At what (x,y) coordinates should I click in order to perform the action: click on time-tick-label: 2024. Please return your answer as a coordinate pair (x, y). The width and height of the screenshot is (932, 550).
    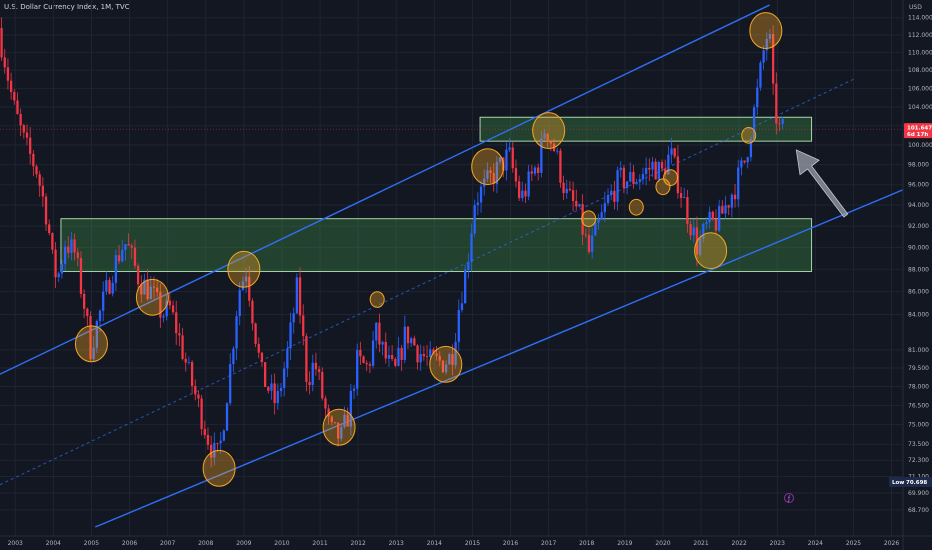
    Looking at the image, I should click on (815, 543).